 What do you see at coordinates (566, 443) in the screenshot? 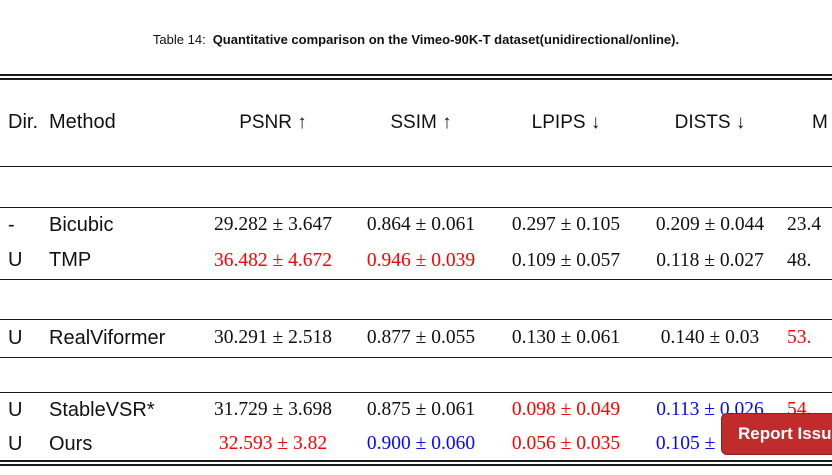
I see `cell-lpips: 0.056 ± 0.035` at bounding box center [566, 443].